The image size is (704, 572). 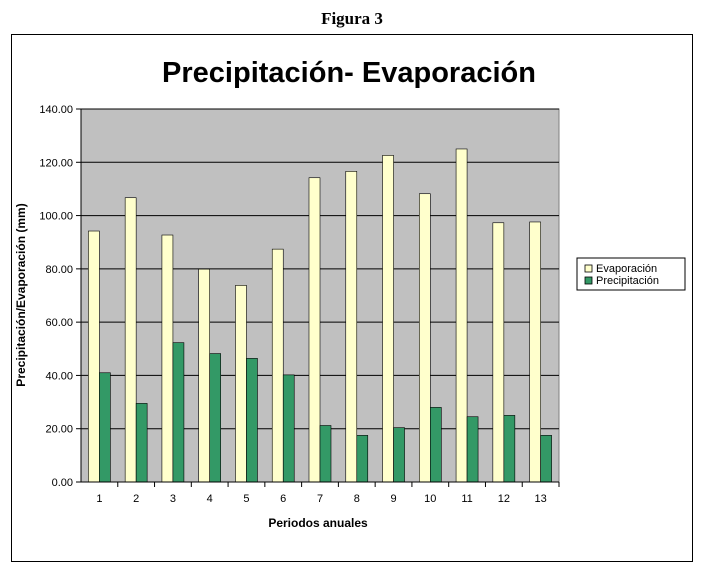 I want to click on y-tick-label: 80.00, so click(x=59, y=270).